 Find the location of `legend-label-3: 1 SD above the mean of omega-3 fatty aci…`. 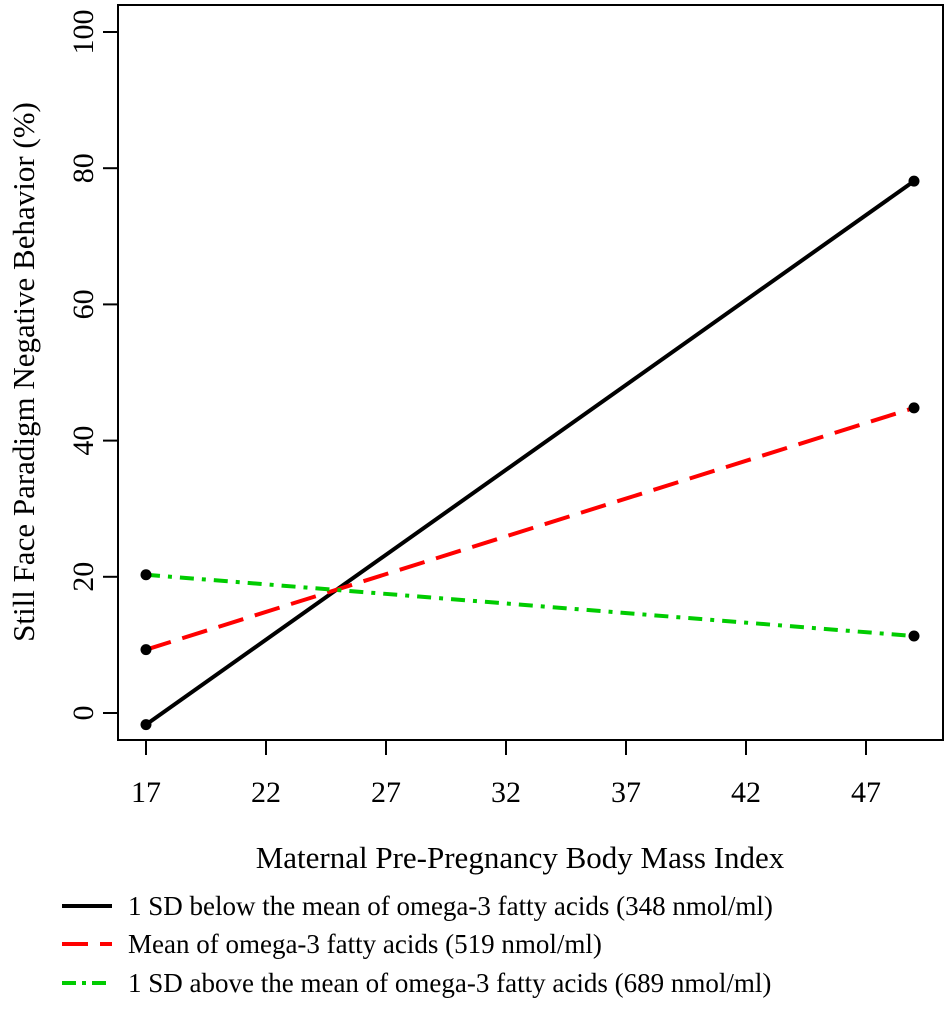

legend-label-3: 1 SD above the mean of omega-3 fatty aci… is located at coordinates (449, 983).